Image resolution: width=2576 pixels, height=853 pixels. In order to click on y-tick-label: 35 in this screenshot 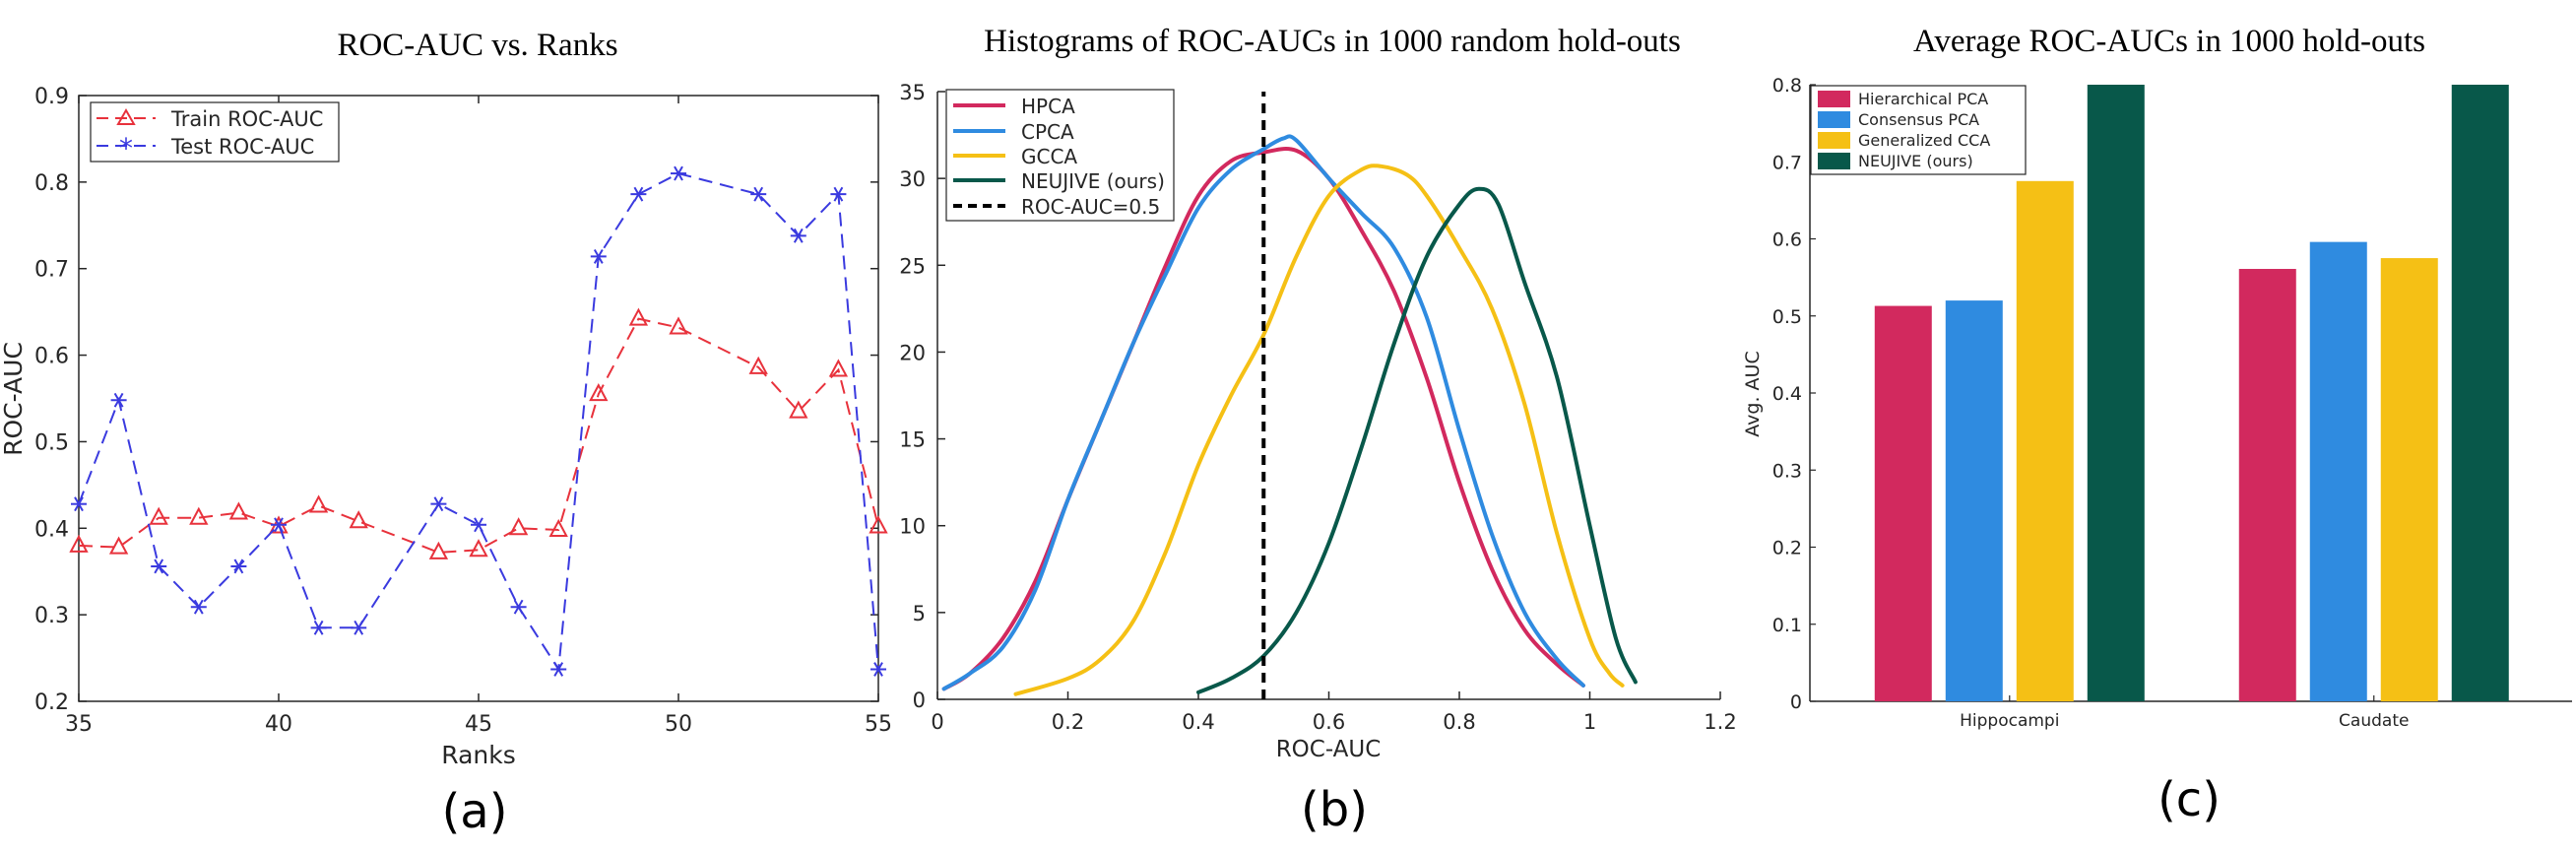, I will do `click(912, 92)`.